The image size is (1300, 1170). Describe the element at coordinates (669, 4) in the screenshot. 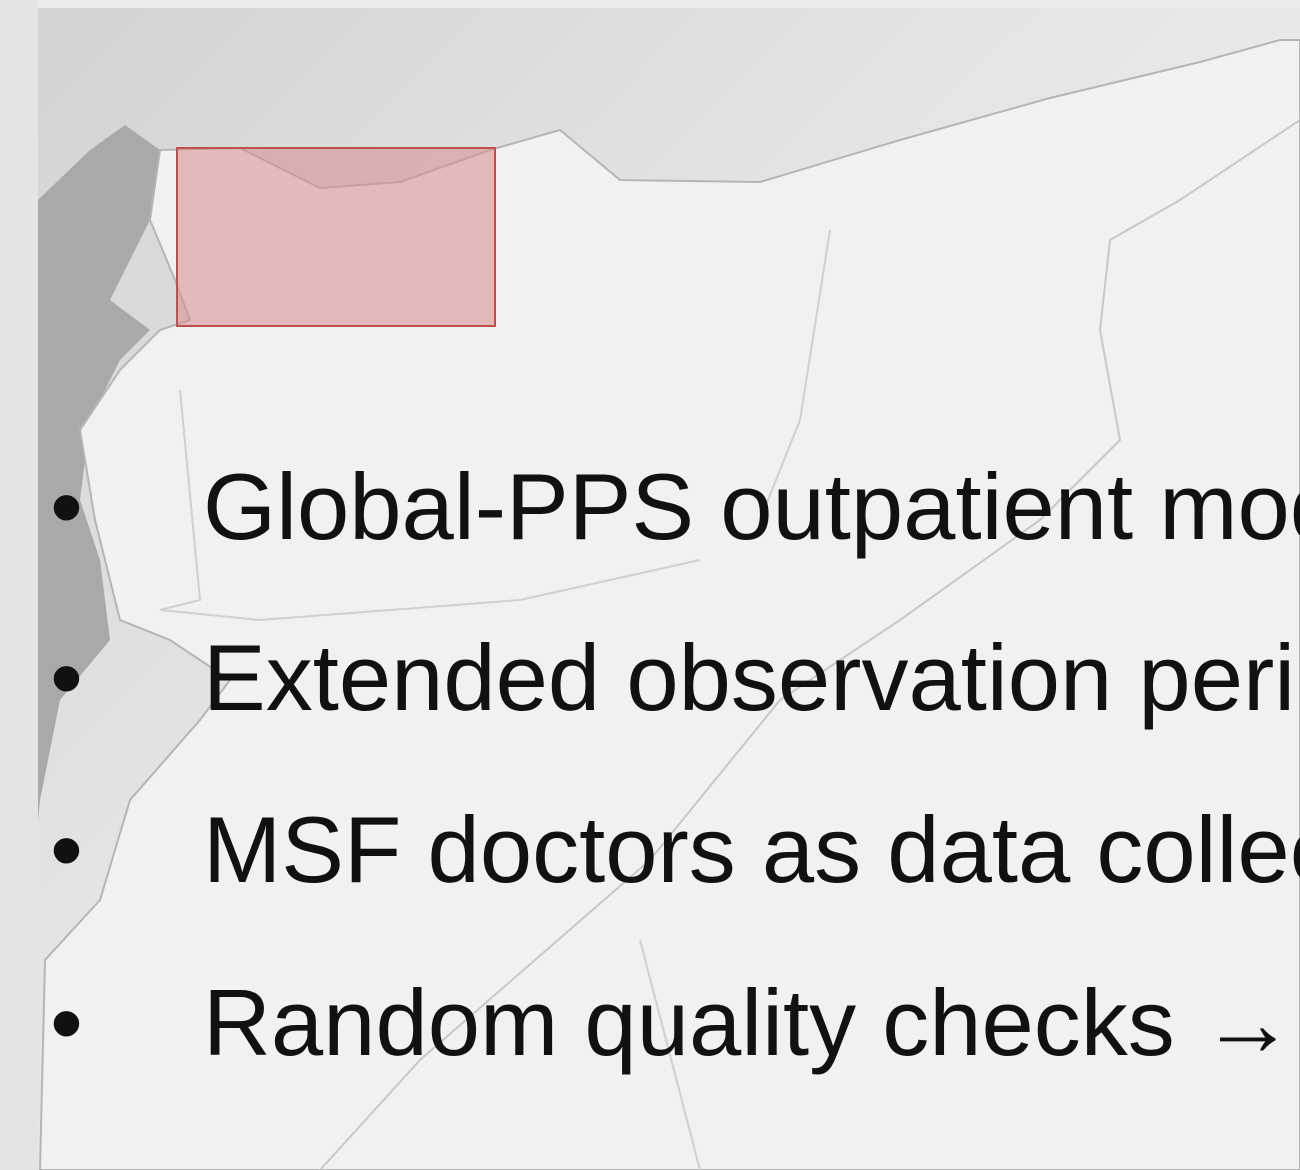

I see `top-margin` at that location.